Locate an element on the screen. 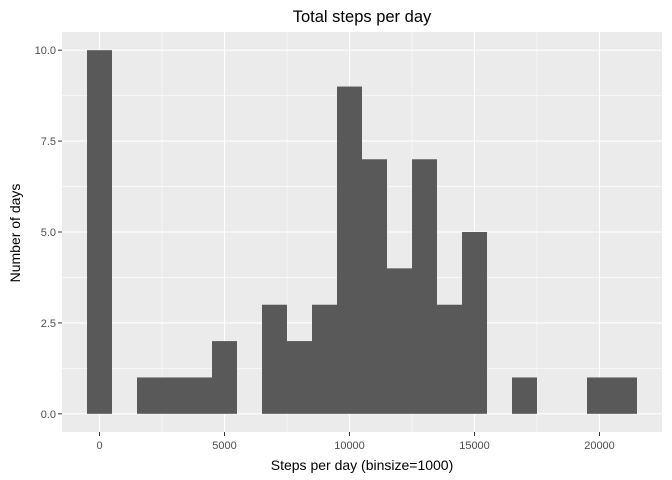 This screenshot has height=480, width=672. y-axis-title: Number of days is located at coordinates (15, 233).